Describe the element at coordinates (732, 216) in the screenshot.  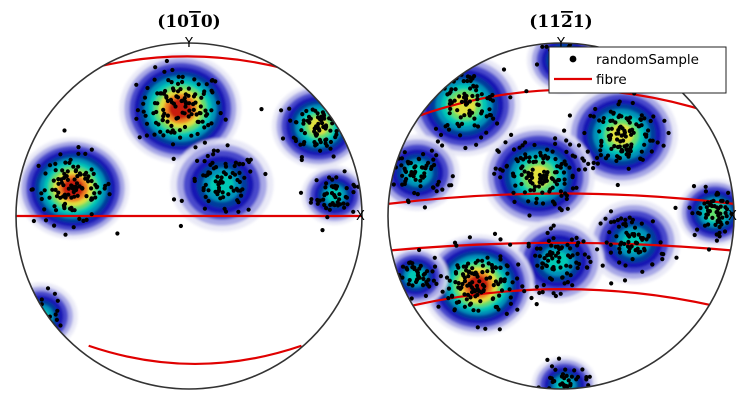
I see `axis-label-x: X` at that location.